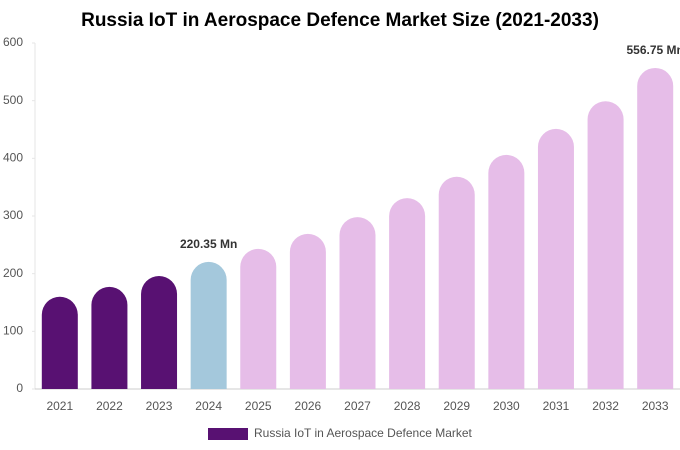 The width and height of the screenshot is (680, 450). What do you see at coordinates (13, 158) in the screenshot?
I see `y-tick-label: 400` at bounding box center [13, 158].